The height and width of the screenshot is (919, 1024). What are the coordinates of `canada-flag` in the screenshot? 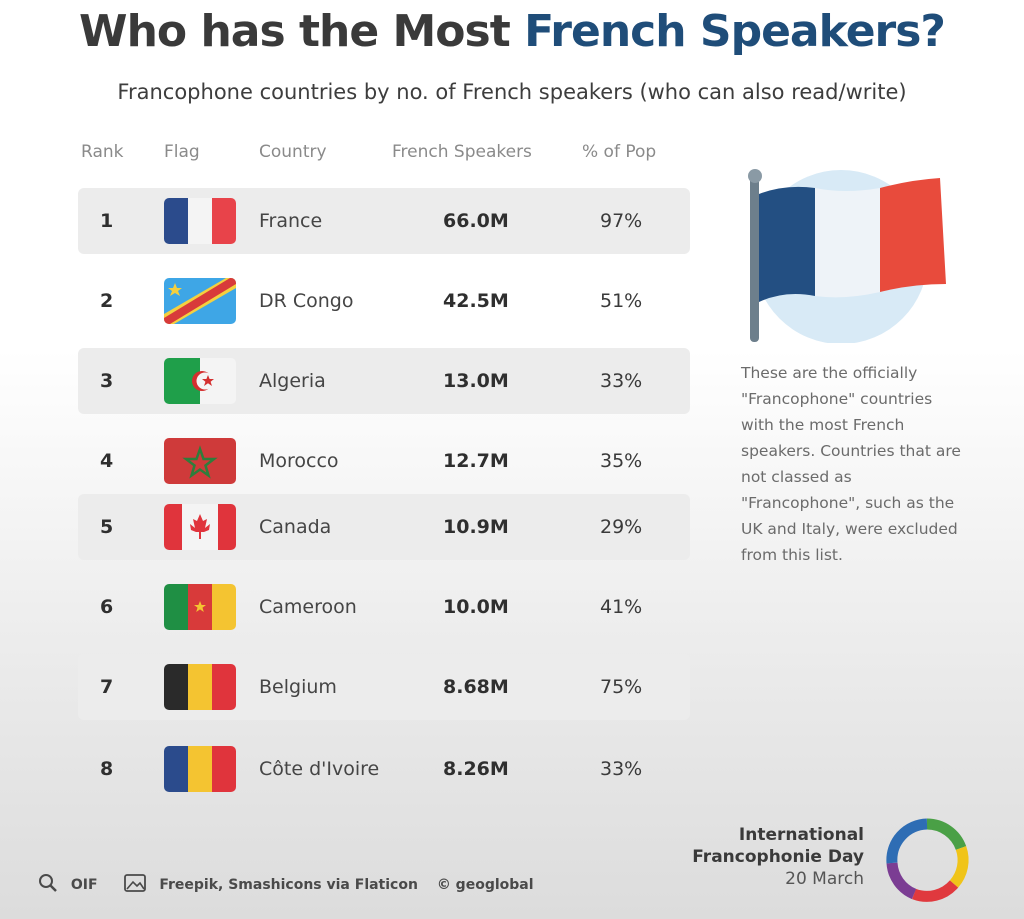 It's located at (200, 527).